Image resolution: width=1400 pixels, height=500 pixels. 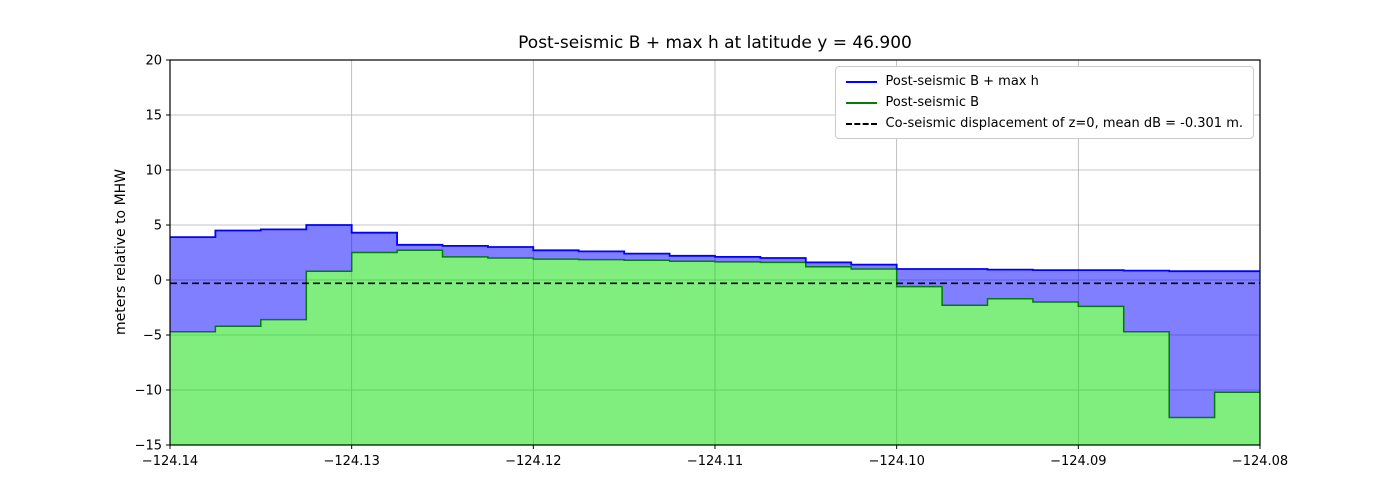 I want to click on y-tick-label: −15, so click(x=148, y=446).